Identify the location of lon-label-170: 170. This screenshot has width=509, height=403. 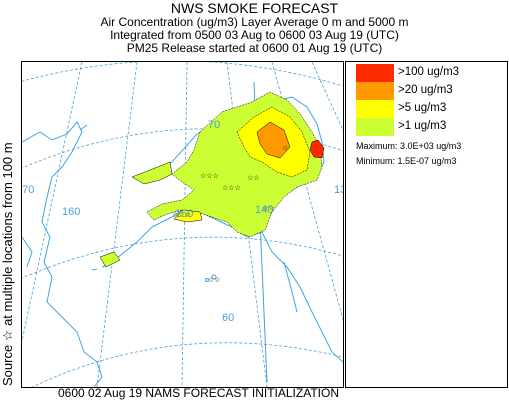
(28, 190).